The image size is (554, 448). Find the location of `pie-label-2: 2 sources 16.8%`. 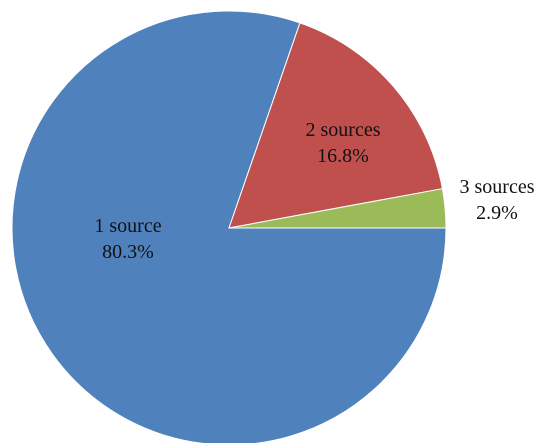

pie-label-2: 2 sources 16.8% is located at coordinates (343, 143).